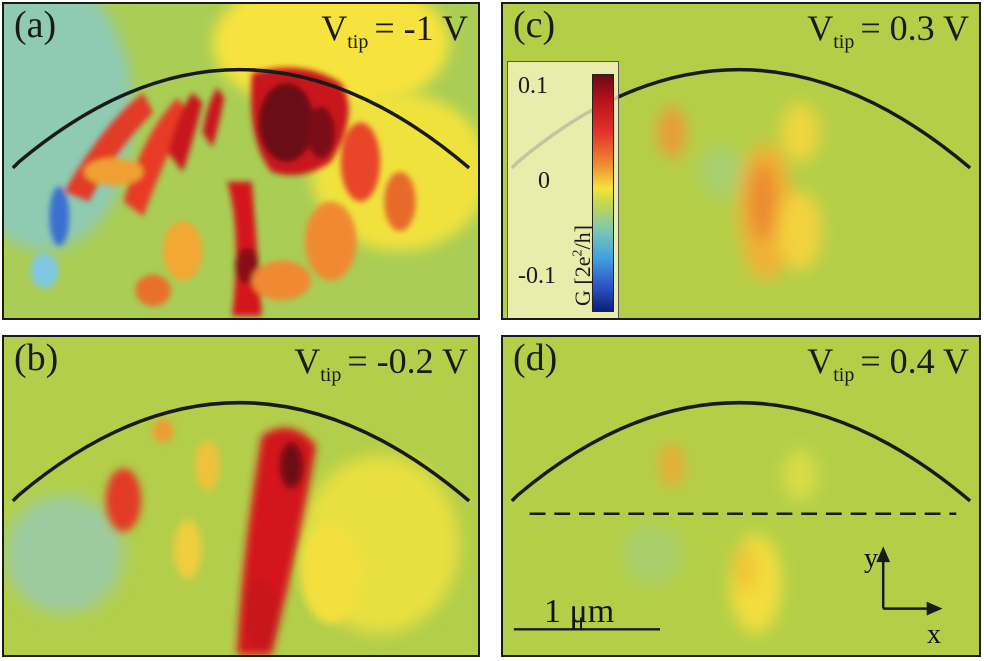 The width and height of the screenshot is (984, 661). I want to click on device-boundary-a, so click(241, 118).